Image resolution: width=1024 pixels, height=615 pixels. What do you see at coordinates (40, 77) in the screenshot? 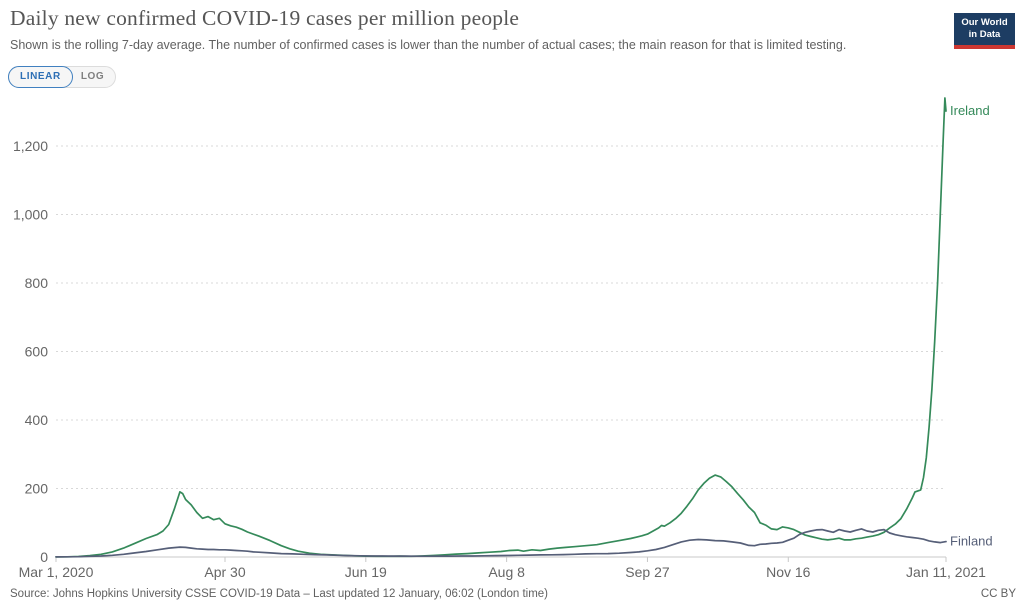
I see `linear-scale-button: LINEAR` at bounding box center [40, 77].